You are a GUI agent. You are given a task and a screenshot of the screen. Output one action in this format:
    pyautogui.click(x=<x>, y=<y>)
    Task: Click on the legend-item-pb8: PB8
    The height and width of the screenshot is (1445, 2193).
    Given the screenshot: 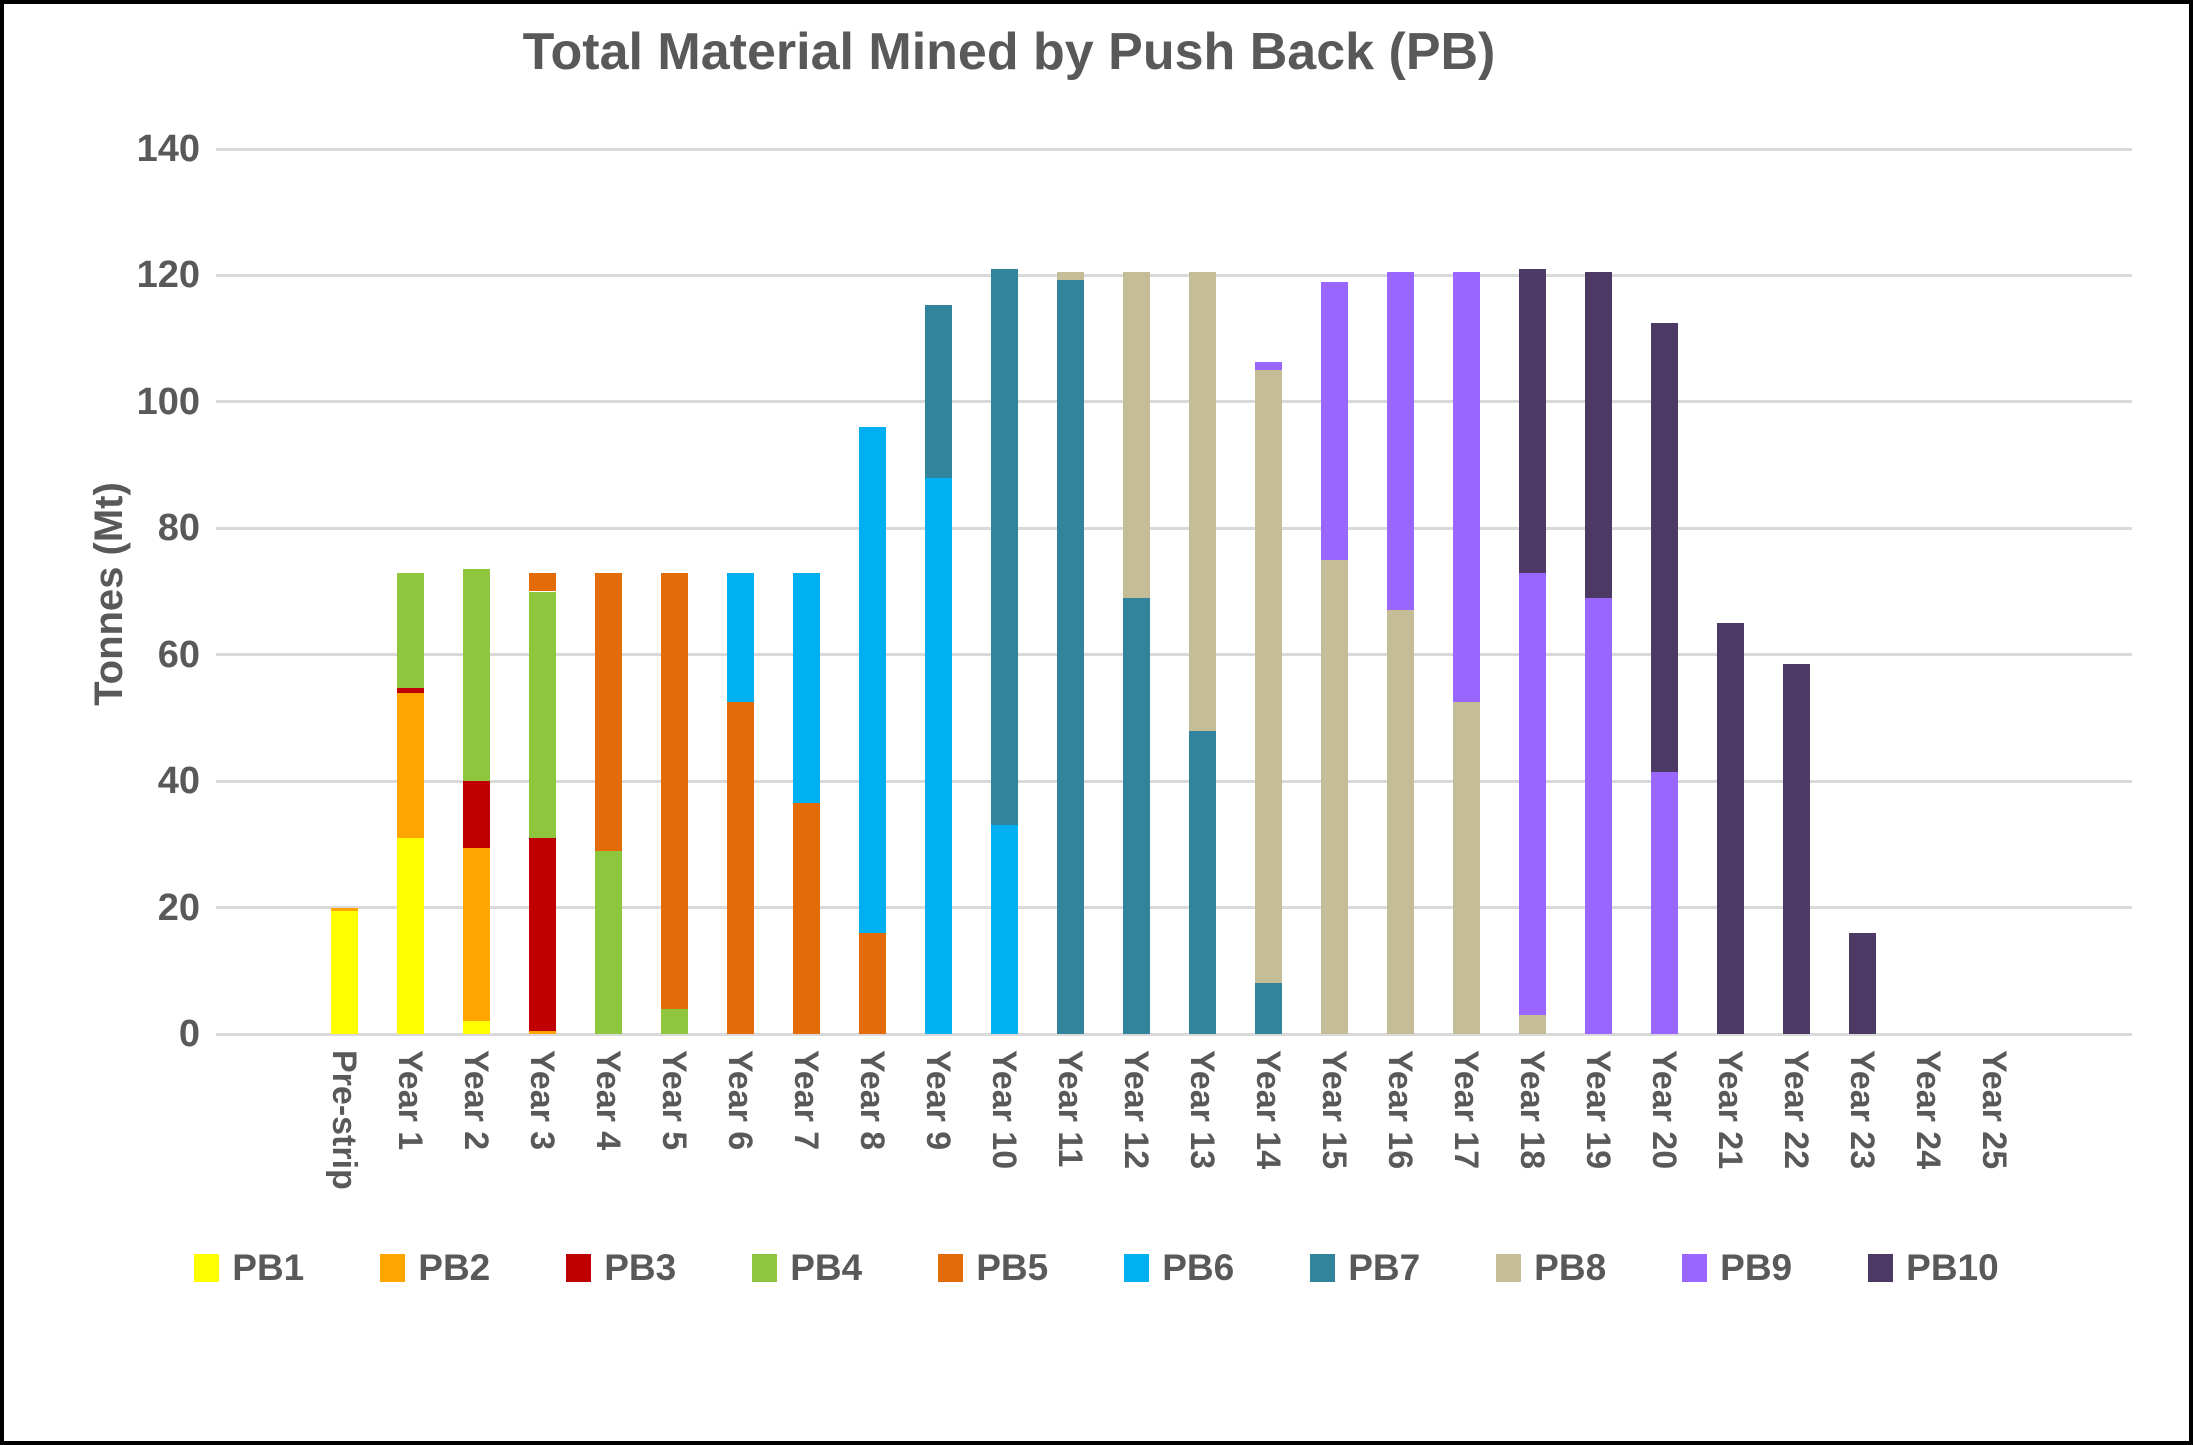 What is the action you would take?
    pyautogui.click(x=1551, y=1268)
    